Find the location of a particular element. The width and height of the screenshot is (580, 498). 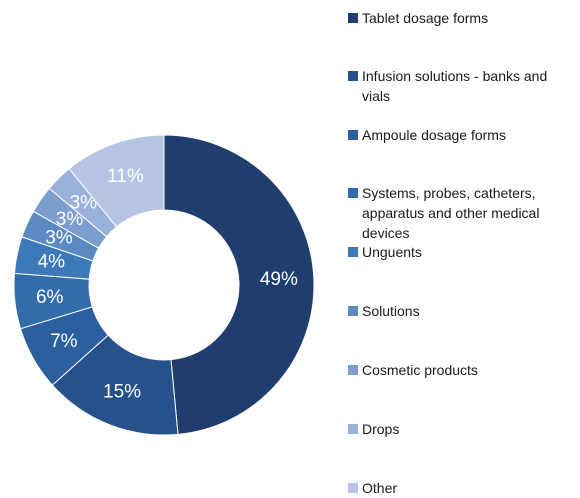

legend-label: Cosmetic products is located at coordinates (420, 370).